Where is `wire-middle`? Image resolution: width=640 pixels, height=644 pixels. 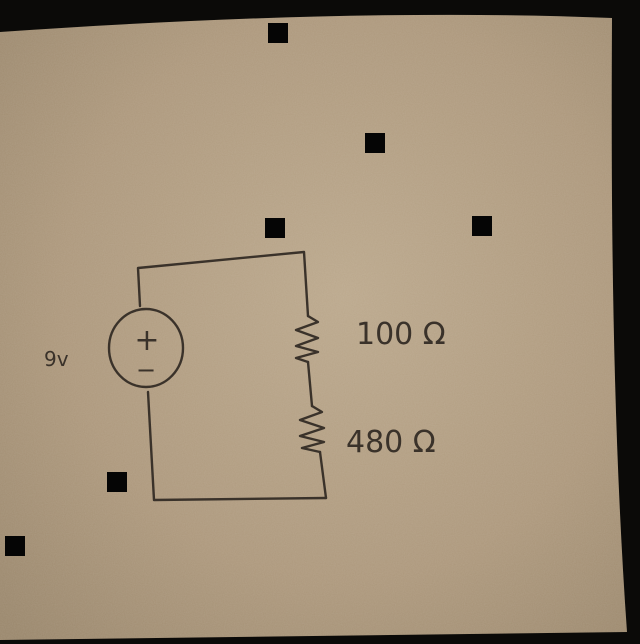 wire-middle is located at coordinates (310, 384).